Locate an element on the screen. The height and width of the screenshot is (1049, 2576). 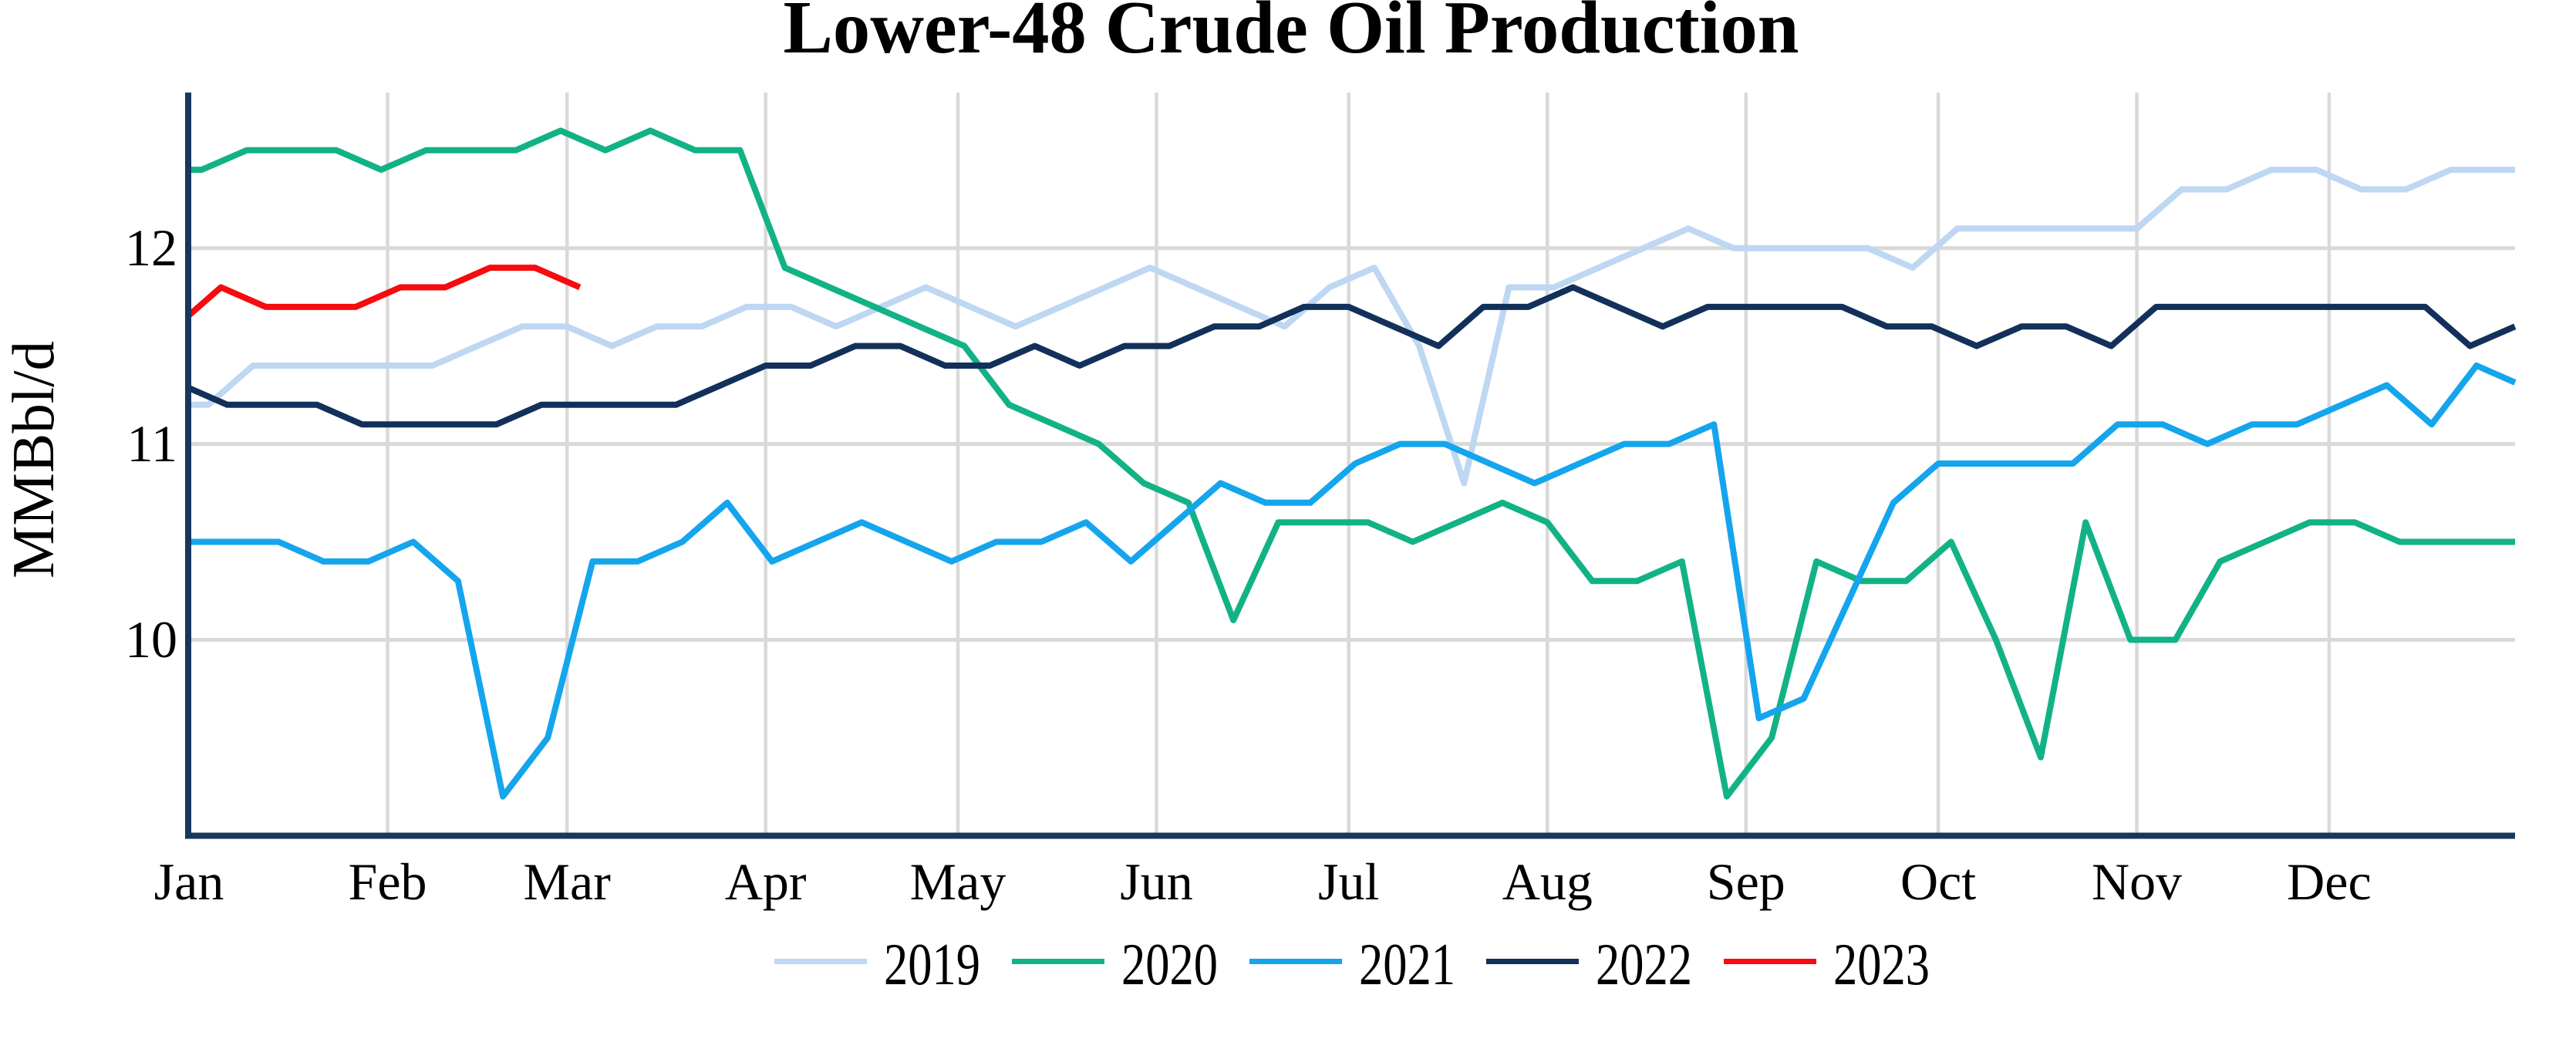
svg-text: Jun is located at coordinates (1156, 881).